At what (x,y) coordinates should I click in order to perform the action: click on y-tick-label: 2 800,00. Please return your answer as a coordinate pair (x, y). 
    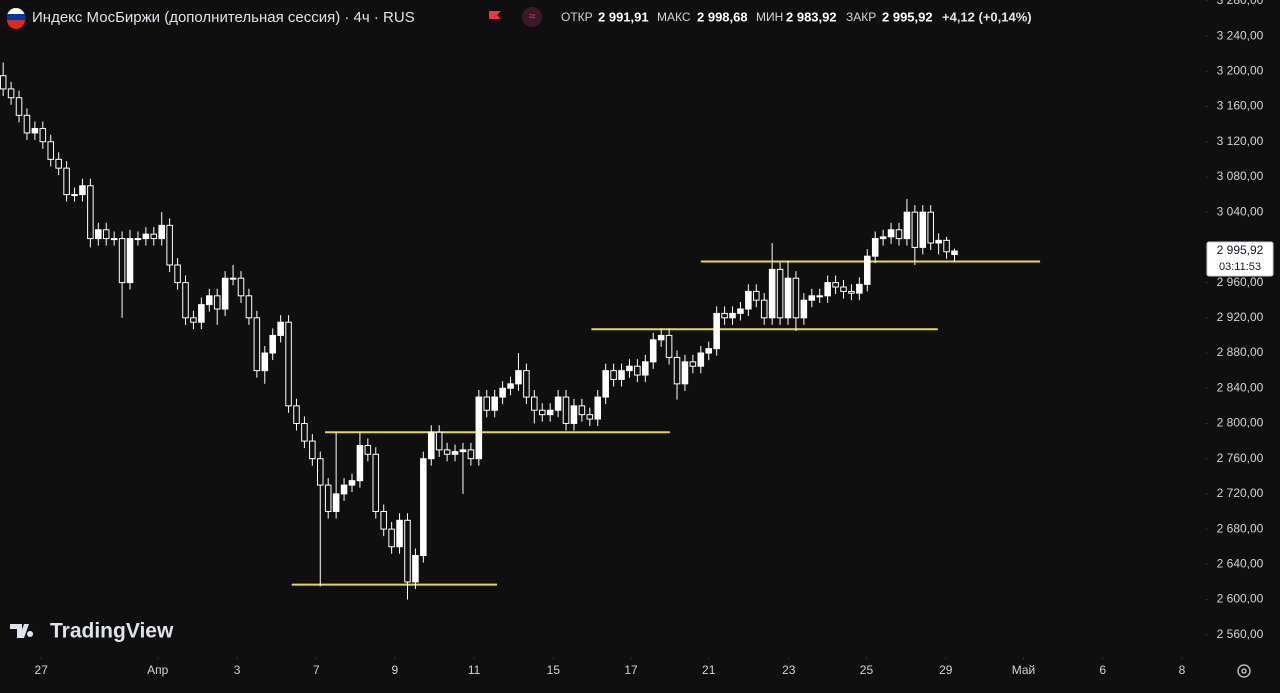
    Looking at the image, I should click on (1240, 423).